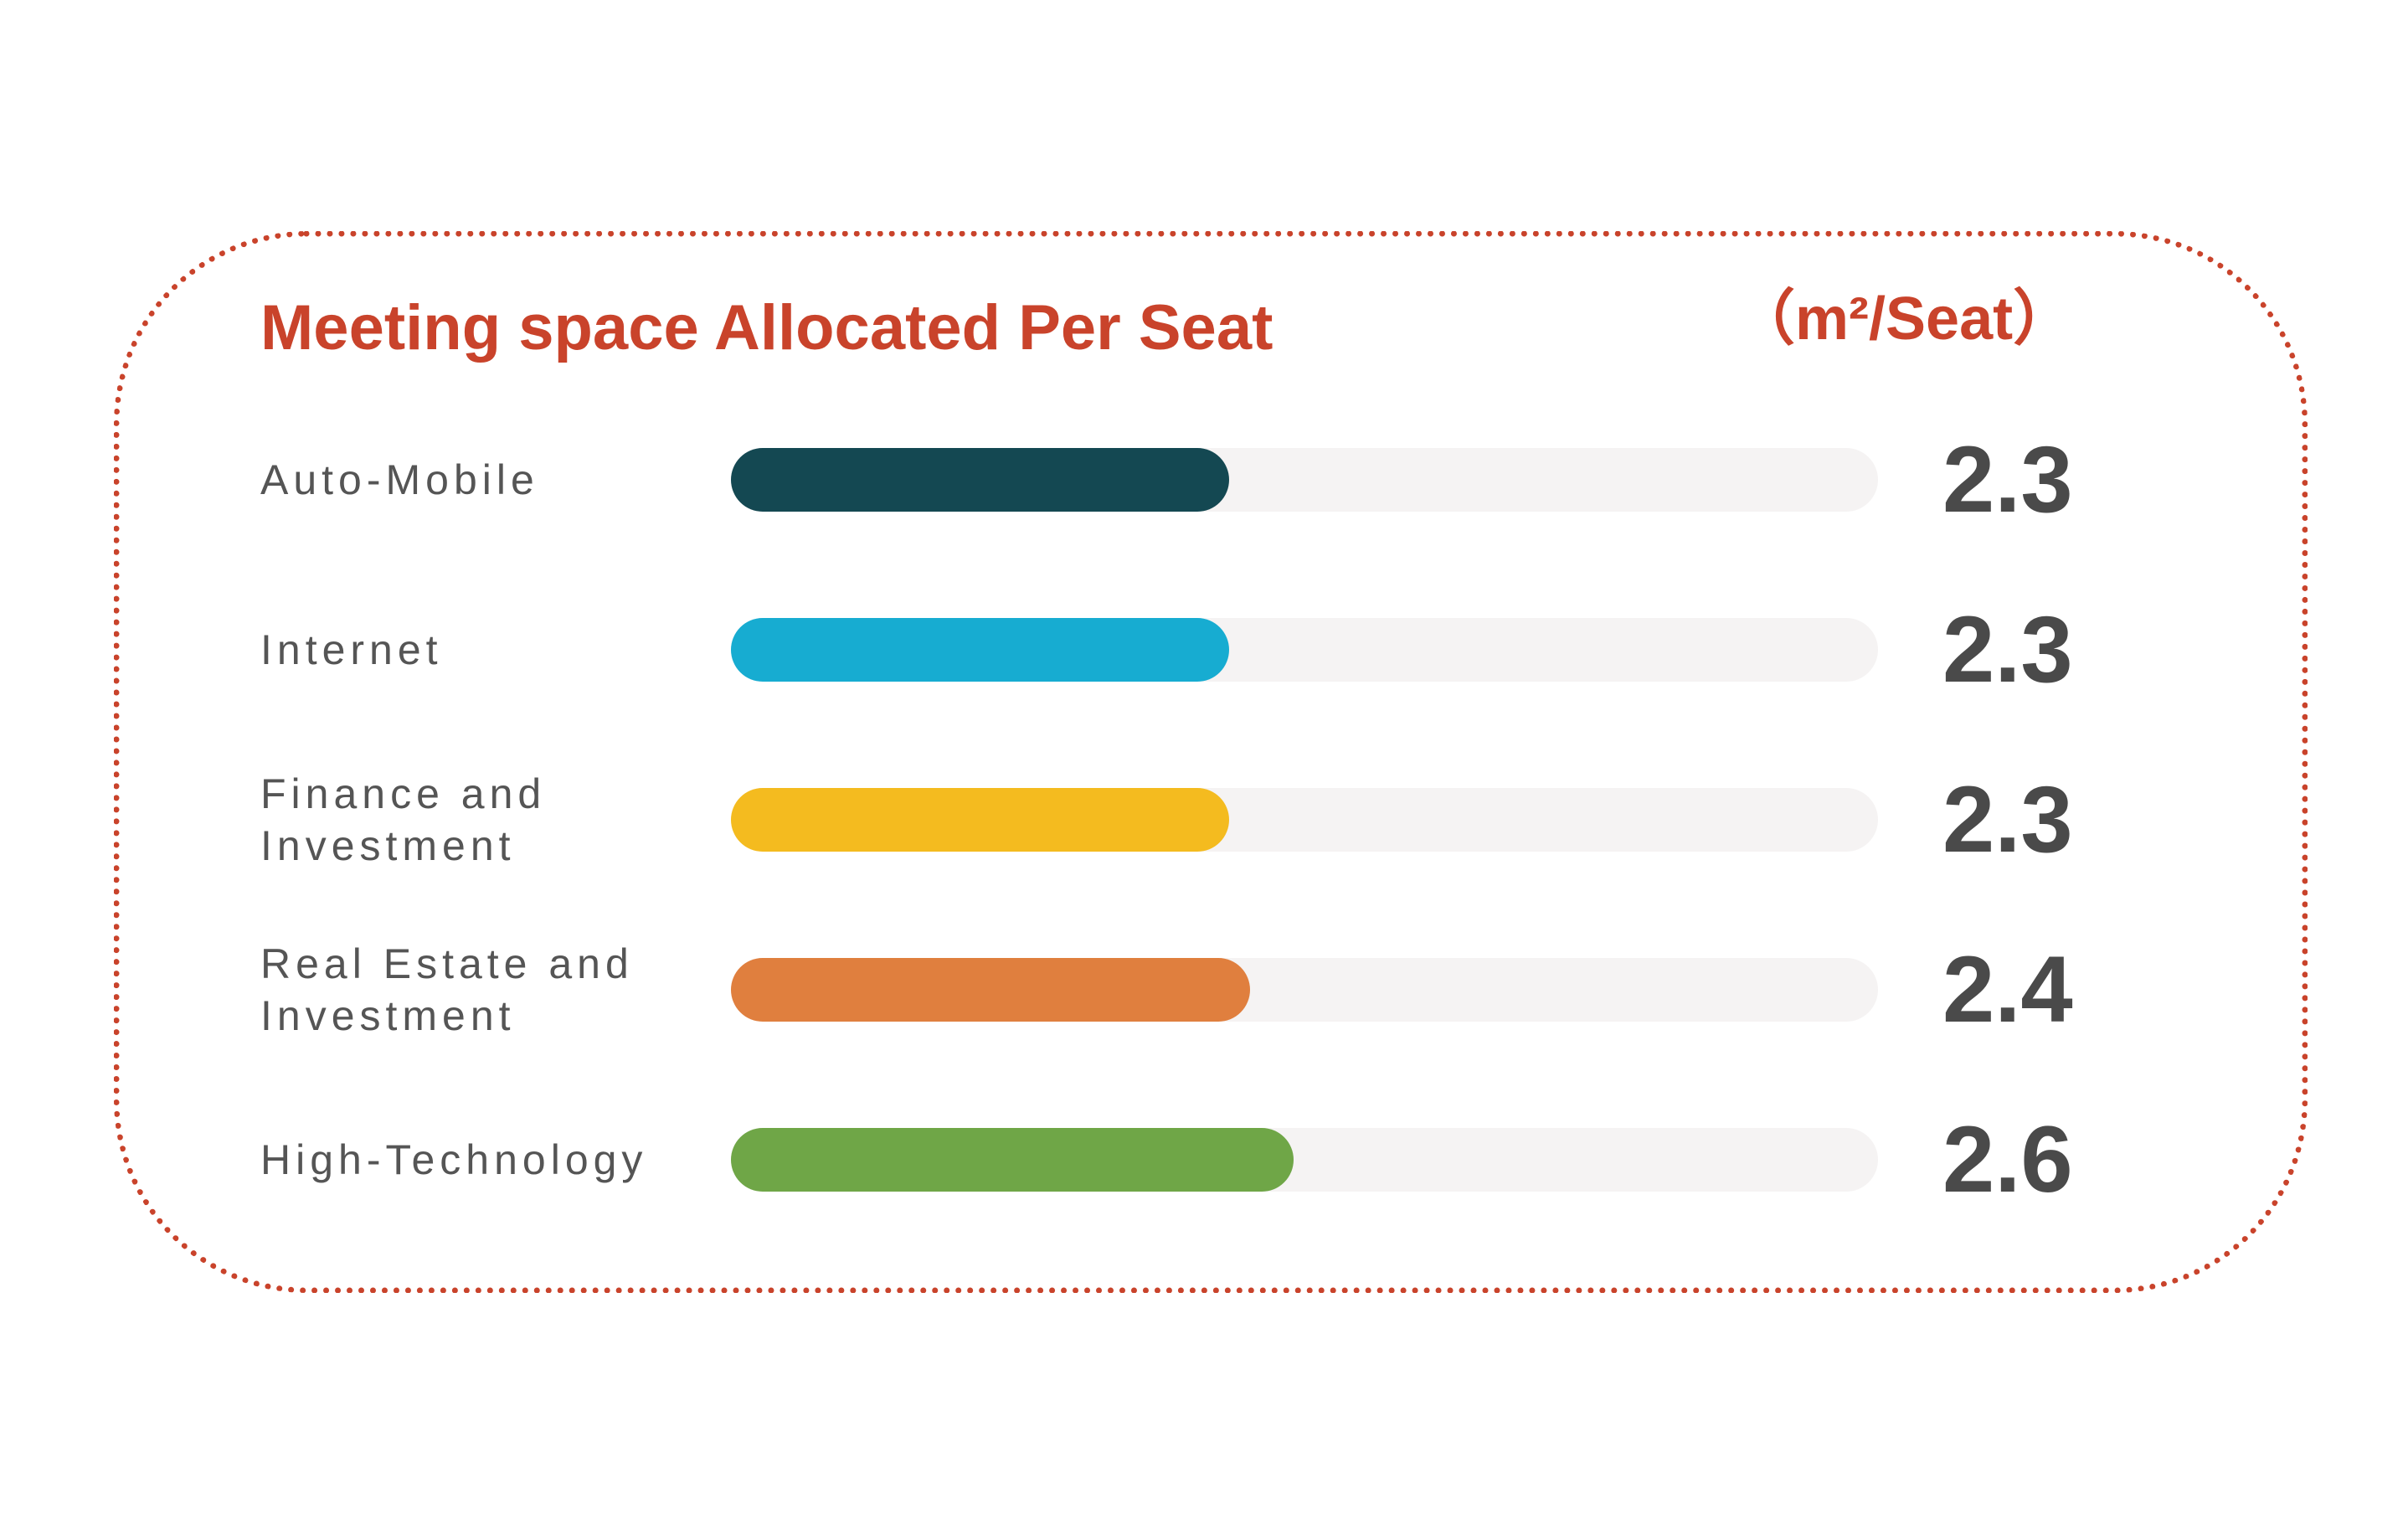  I want to click on chart-unit: （m²/Seat）, so click(1905, 319).